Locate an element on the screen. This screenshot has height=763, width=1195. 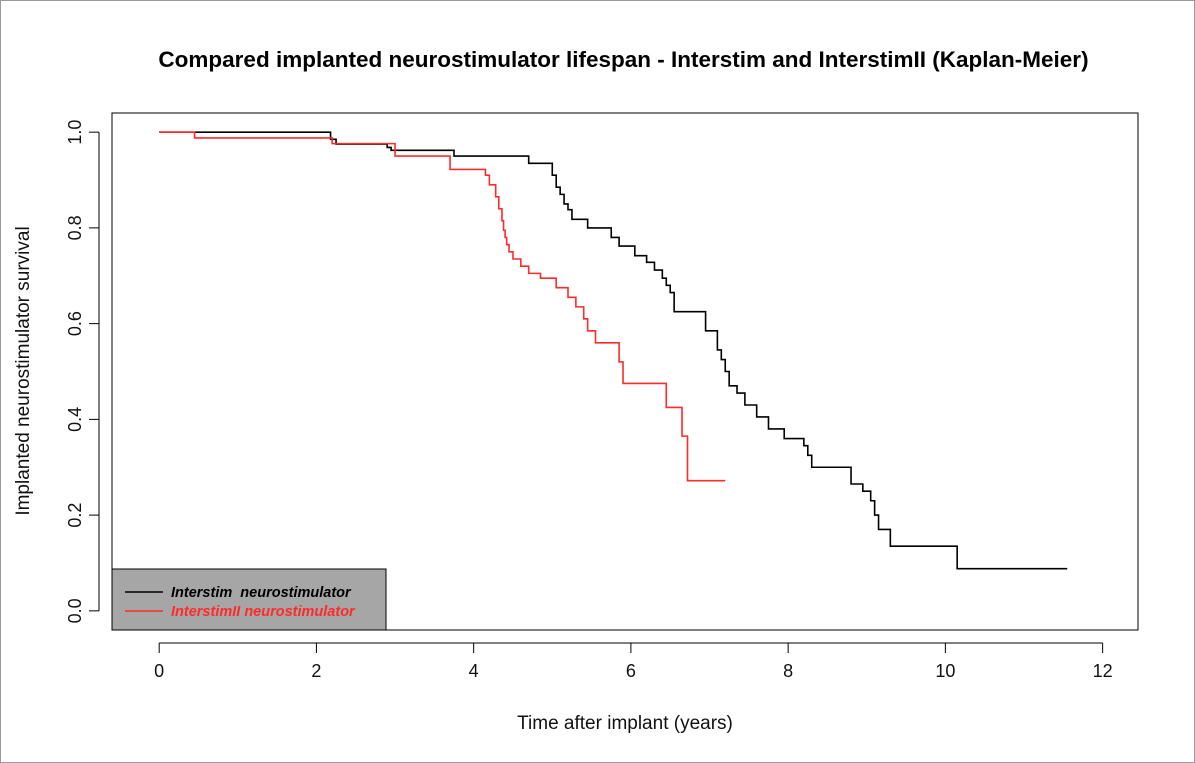
x-tick-label: 2 is located at coordinates (316, 671).